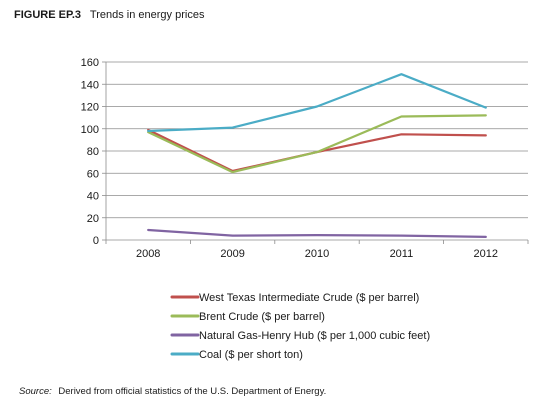 This screenshot has width=544, height=410. I want to click on x-tick-labels: 2008 2009 2010 2011 2012, so click(317, 254).